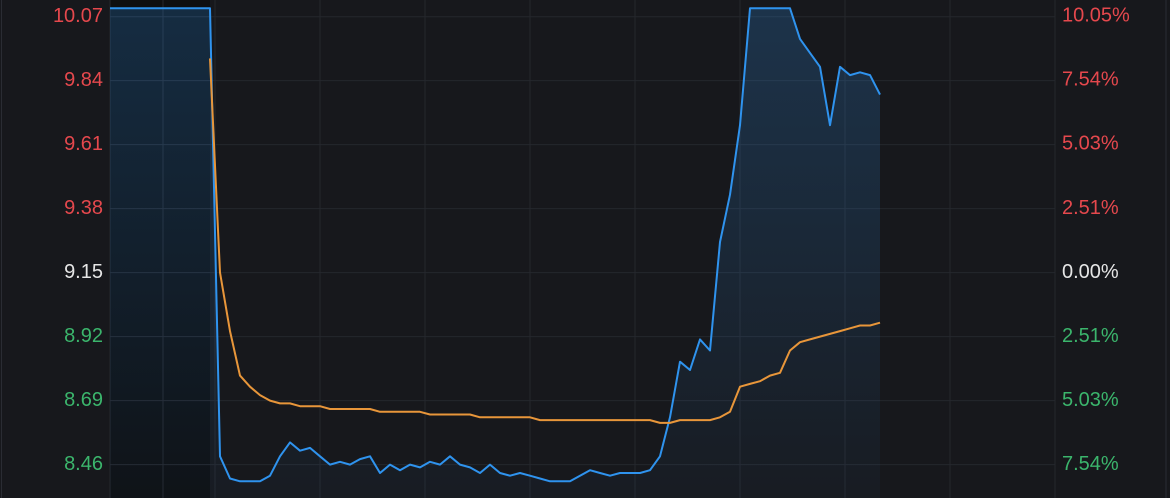  Describe the element at coordinates (83, 144) in the screenshot. I see `y-tick-label: 9.61` at that location.